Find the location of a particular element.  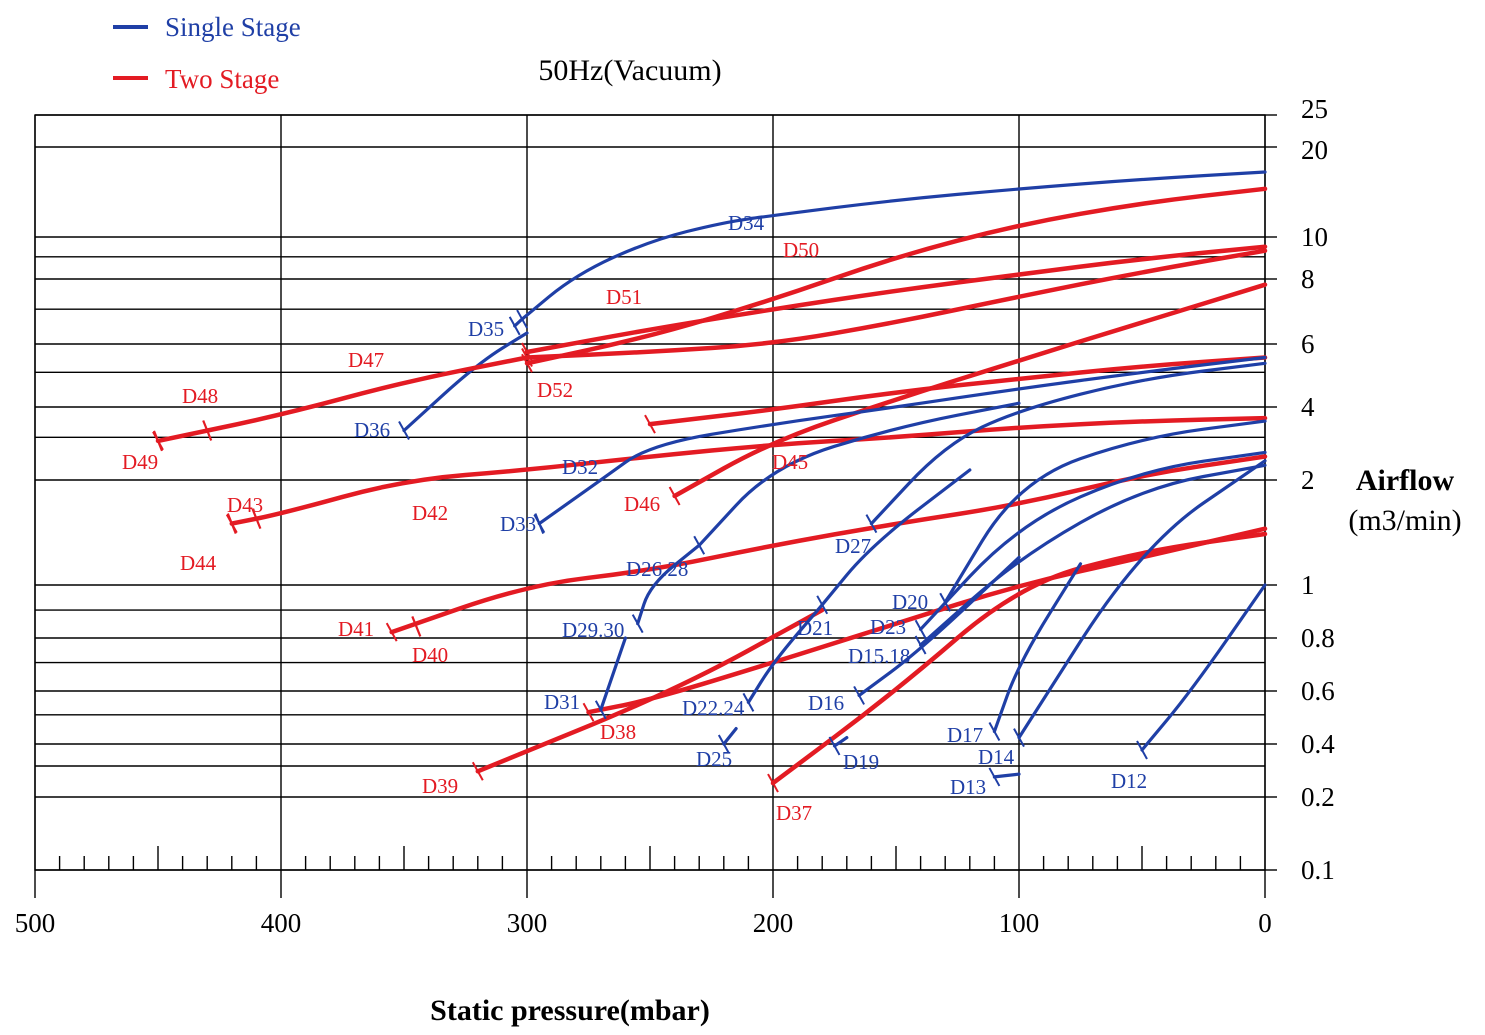

curve-end-tick-D27 is located at coordinates (871, 524).